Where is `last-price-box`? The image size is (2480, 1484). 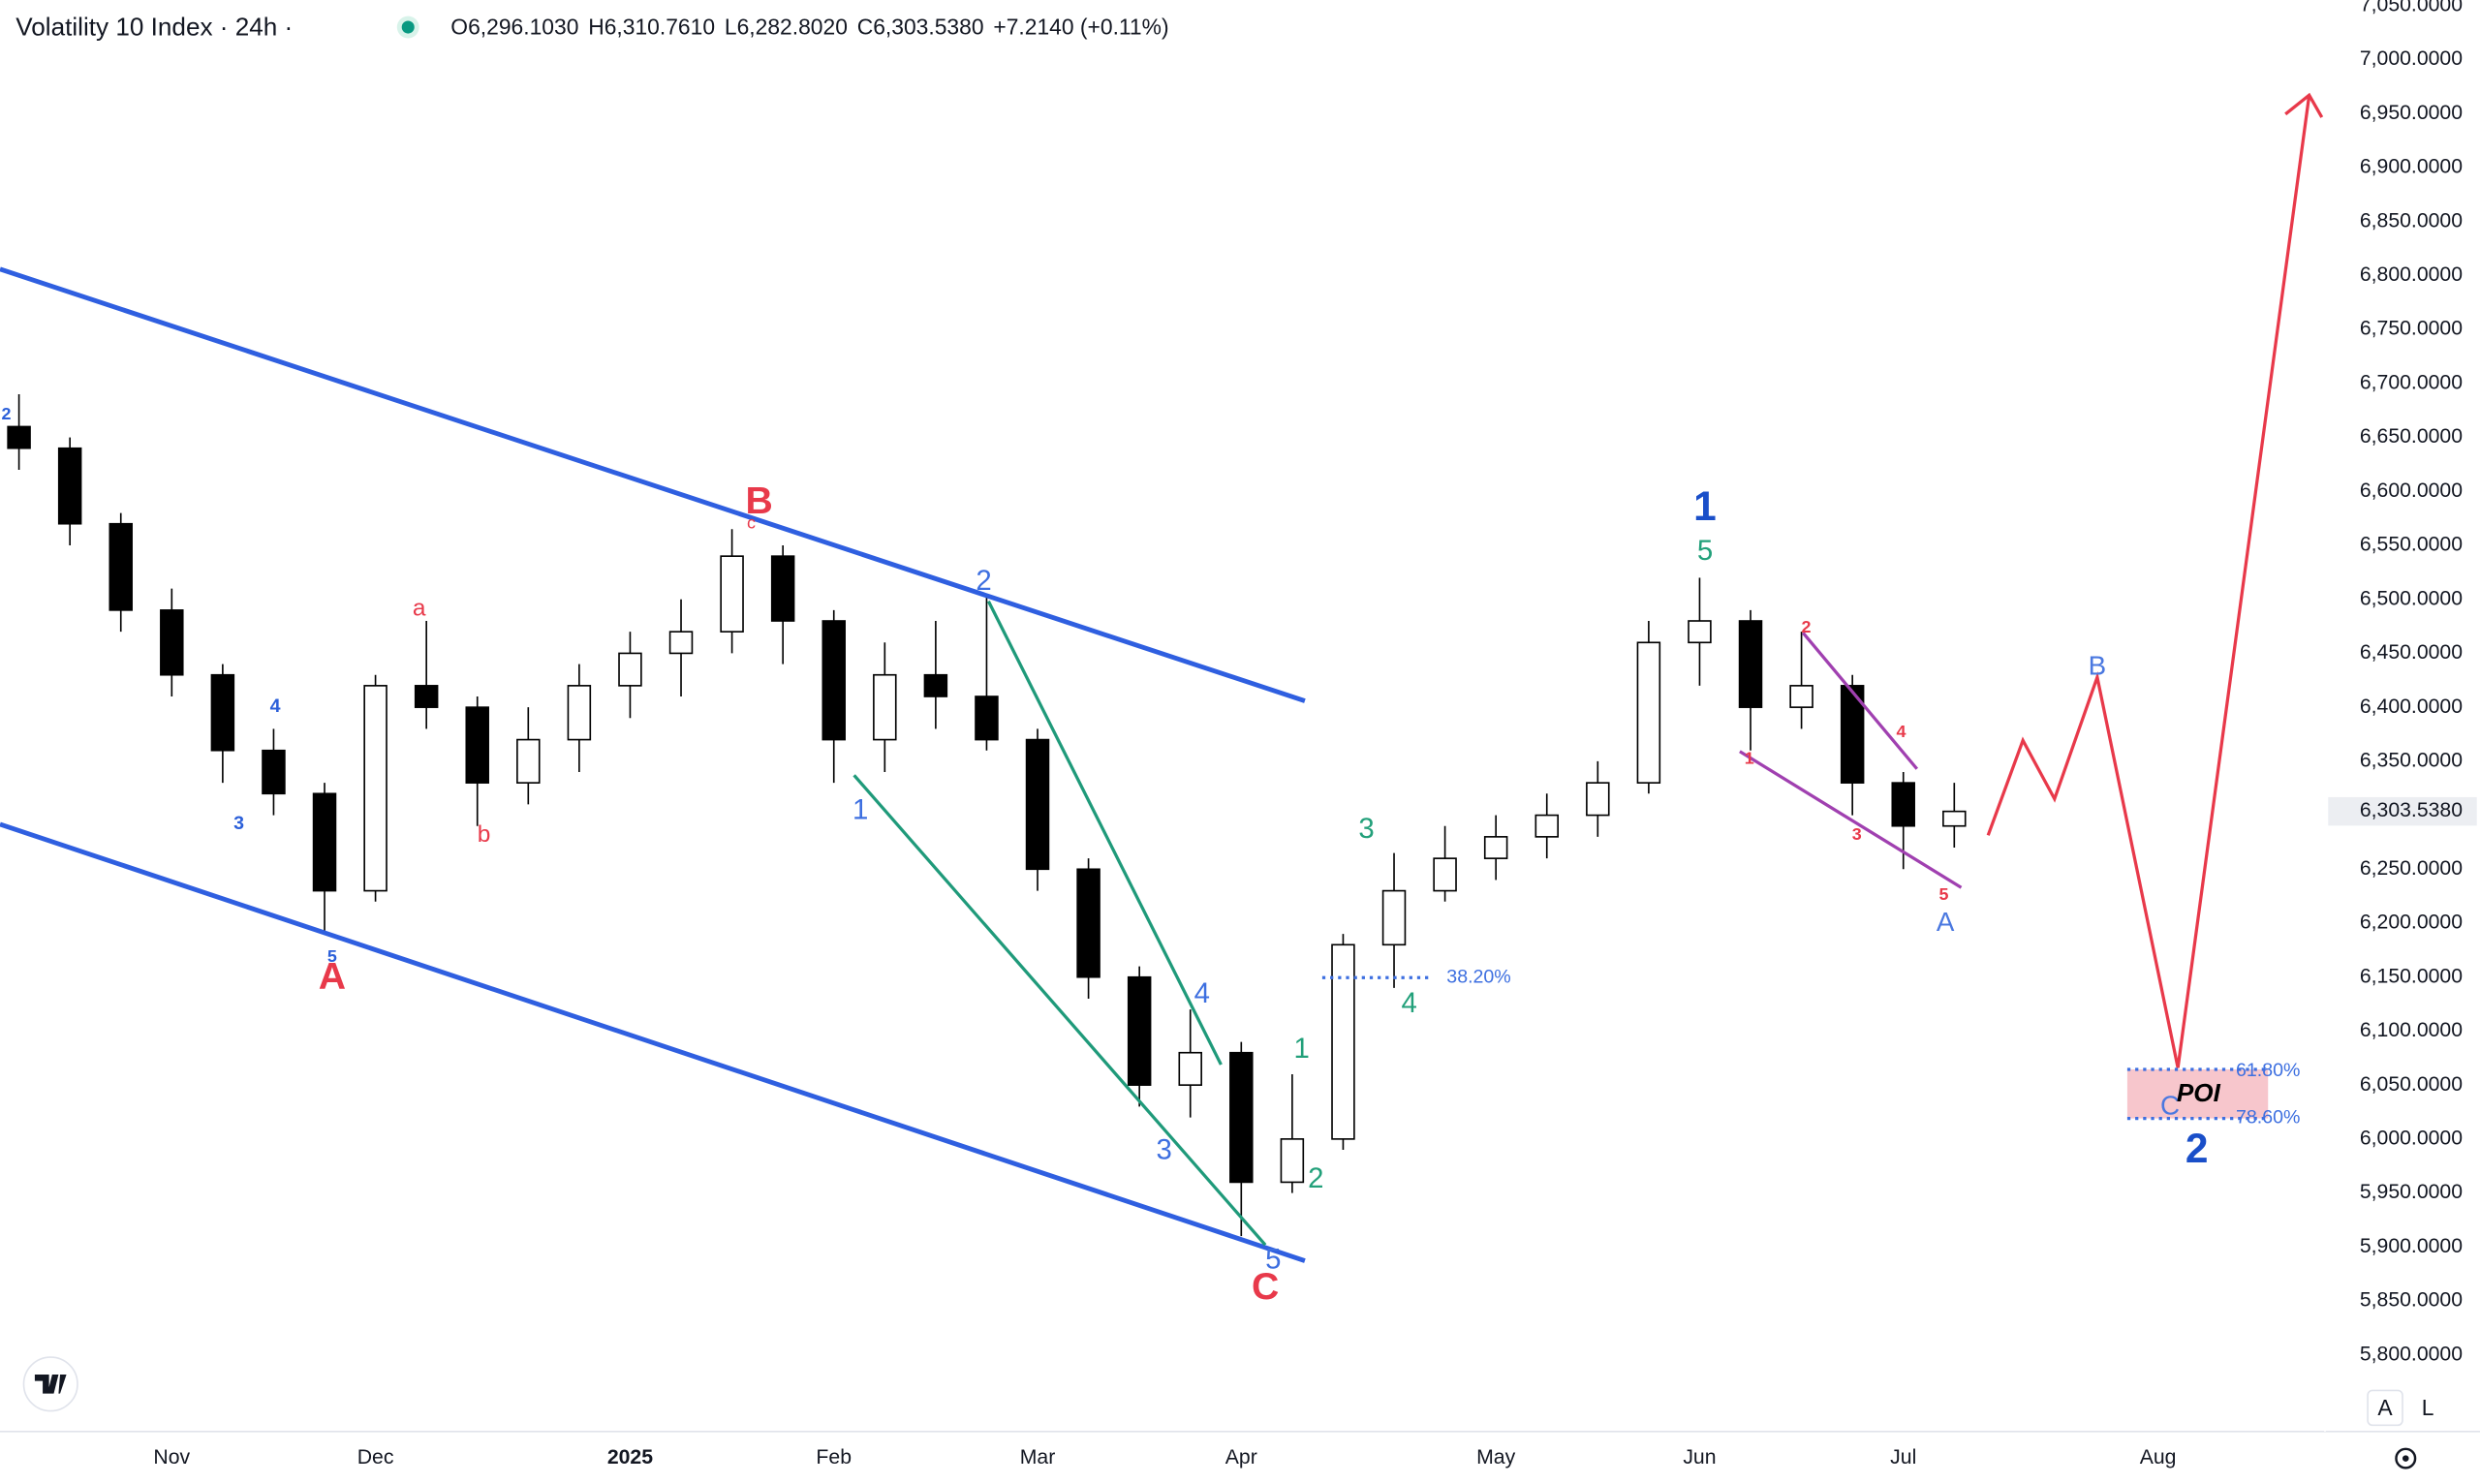
last-price-box is located at coordinates (2402, 811).